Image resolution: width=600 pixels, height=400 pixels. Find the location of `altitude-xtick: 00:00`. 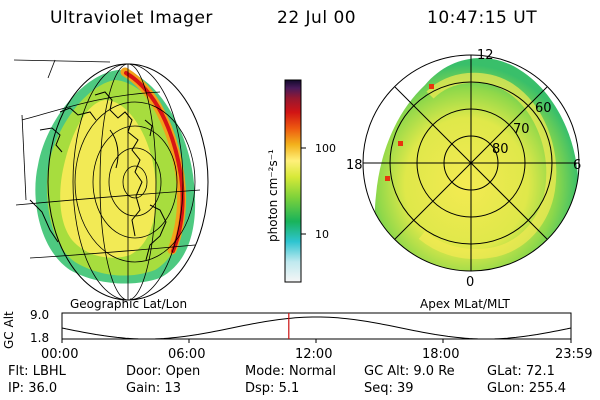

altitude-xtick: 00:00 is located at coordinates (60, 354).